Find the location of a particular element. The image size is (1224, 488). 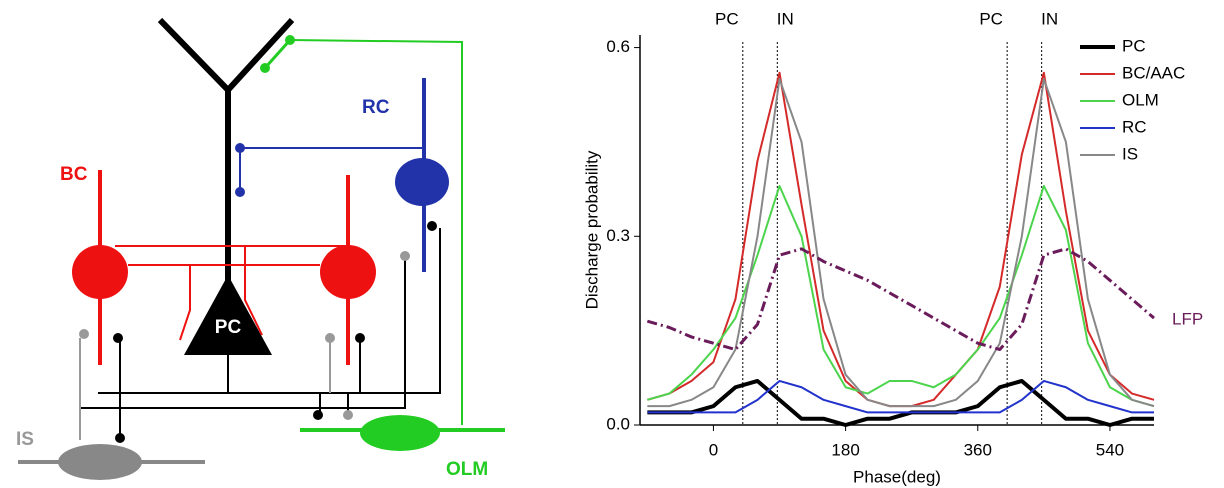

is-label: IS is located at coordinates (25, 439).